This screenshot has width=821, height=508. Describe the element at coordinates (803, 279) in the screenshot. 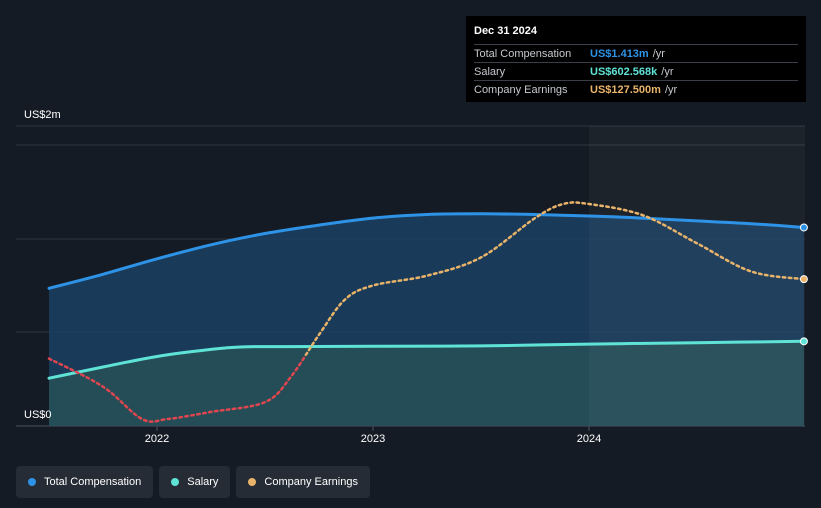

I see `company-earnings-end-point` at that location.